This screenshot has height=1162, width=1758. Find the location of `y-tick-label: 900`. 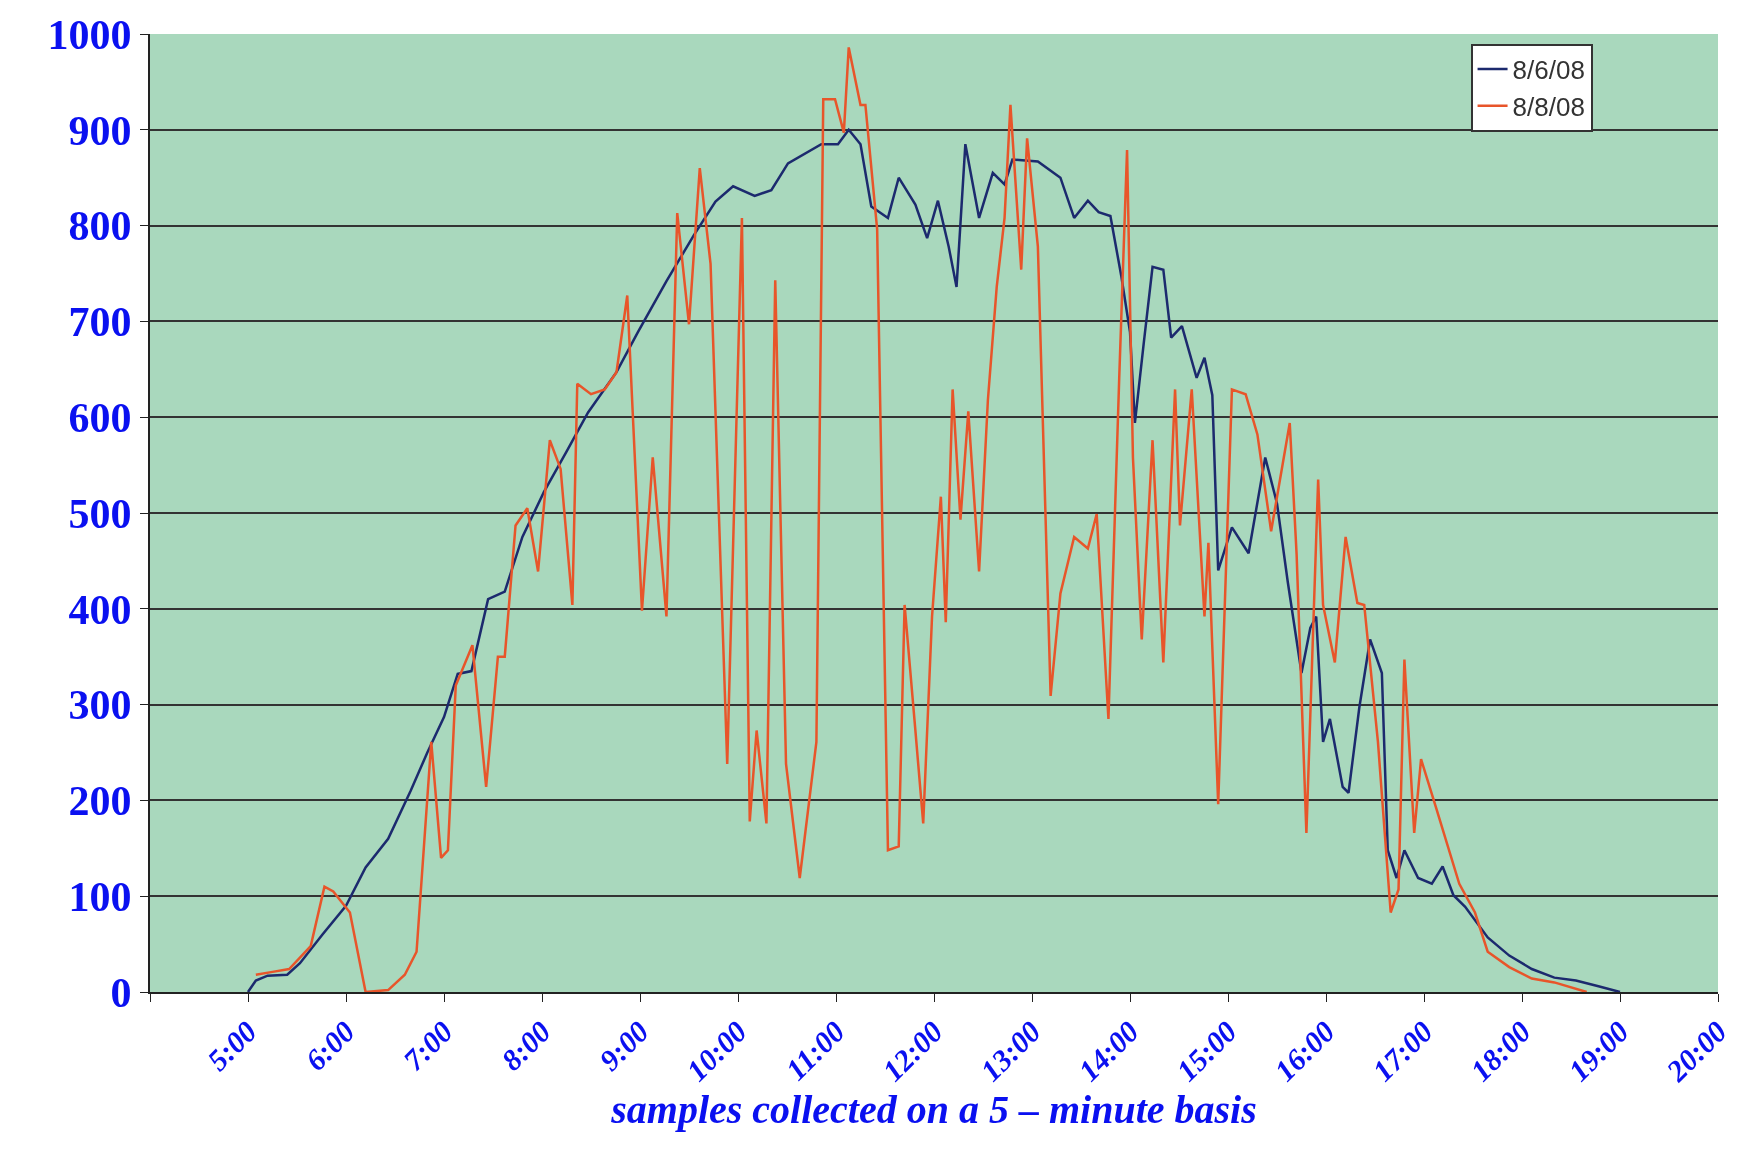

y-tick-label: 900 is located at coordinates (100, 130).